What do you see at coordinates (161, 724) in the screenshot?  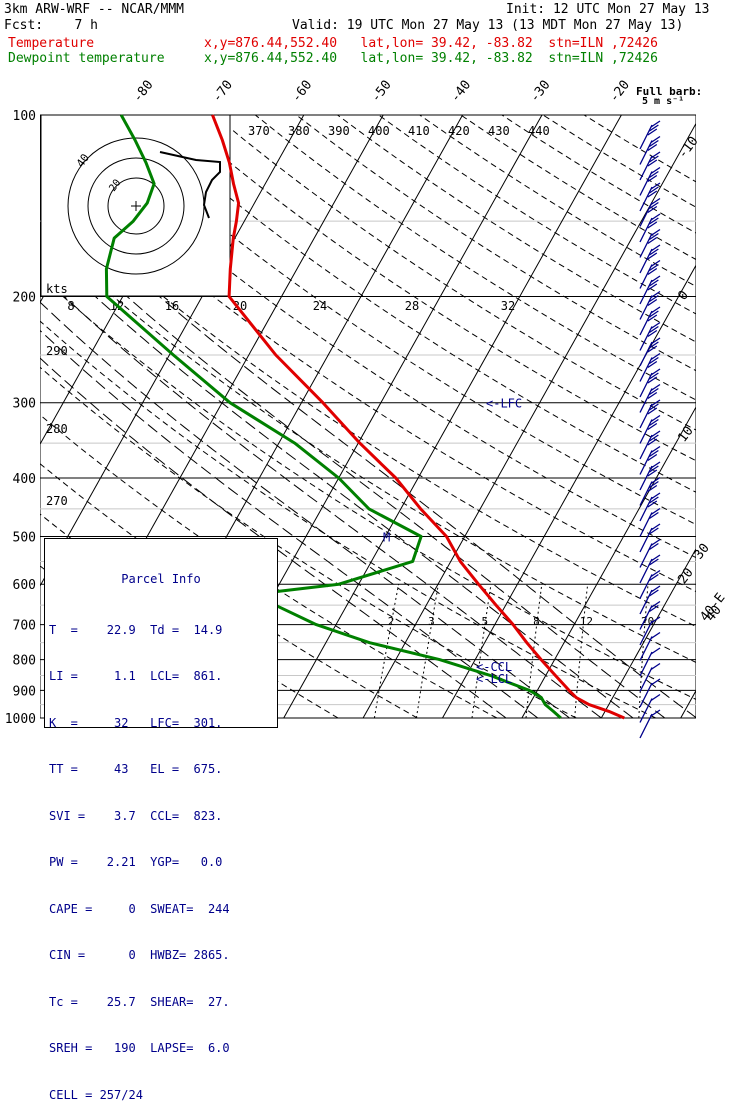 I see `parcel-info-row: K = 32 LFC= 301.` at bounding box center [161, 724].